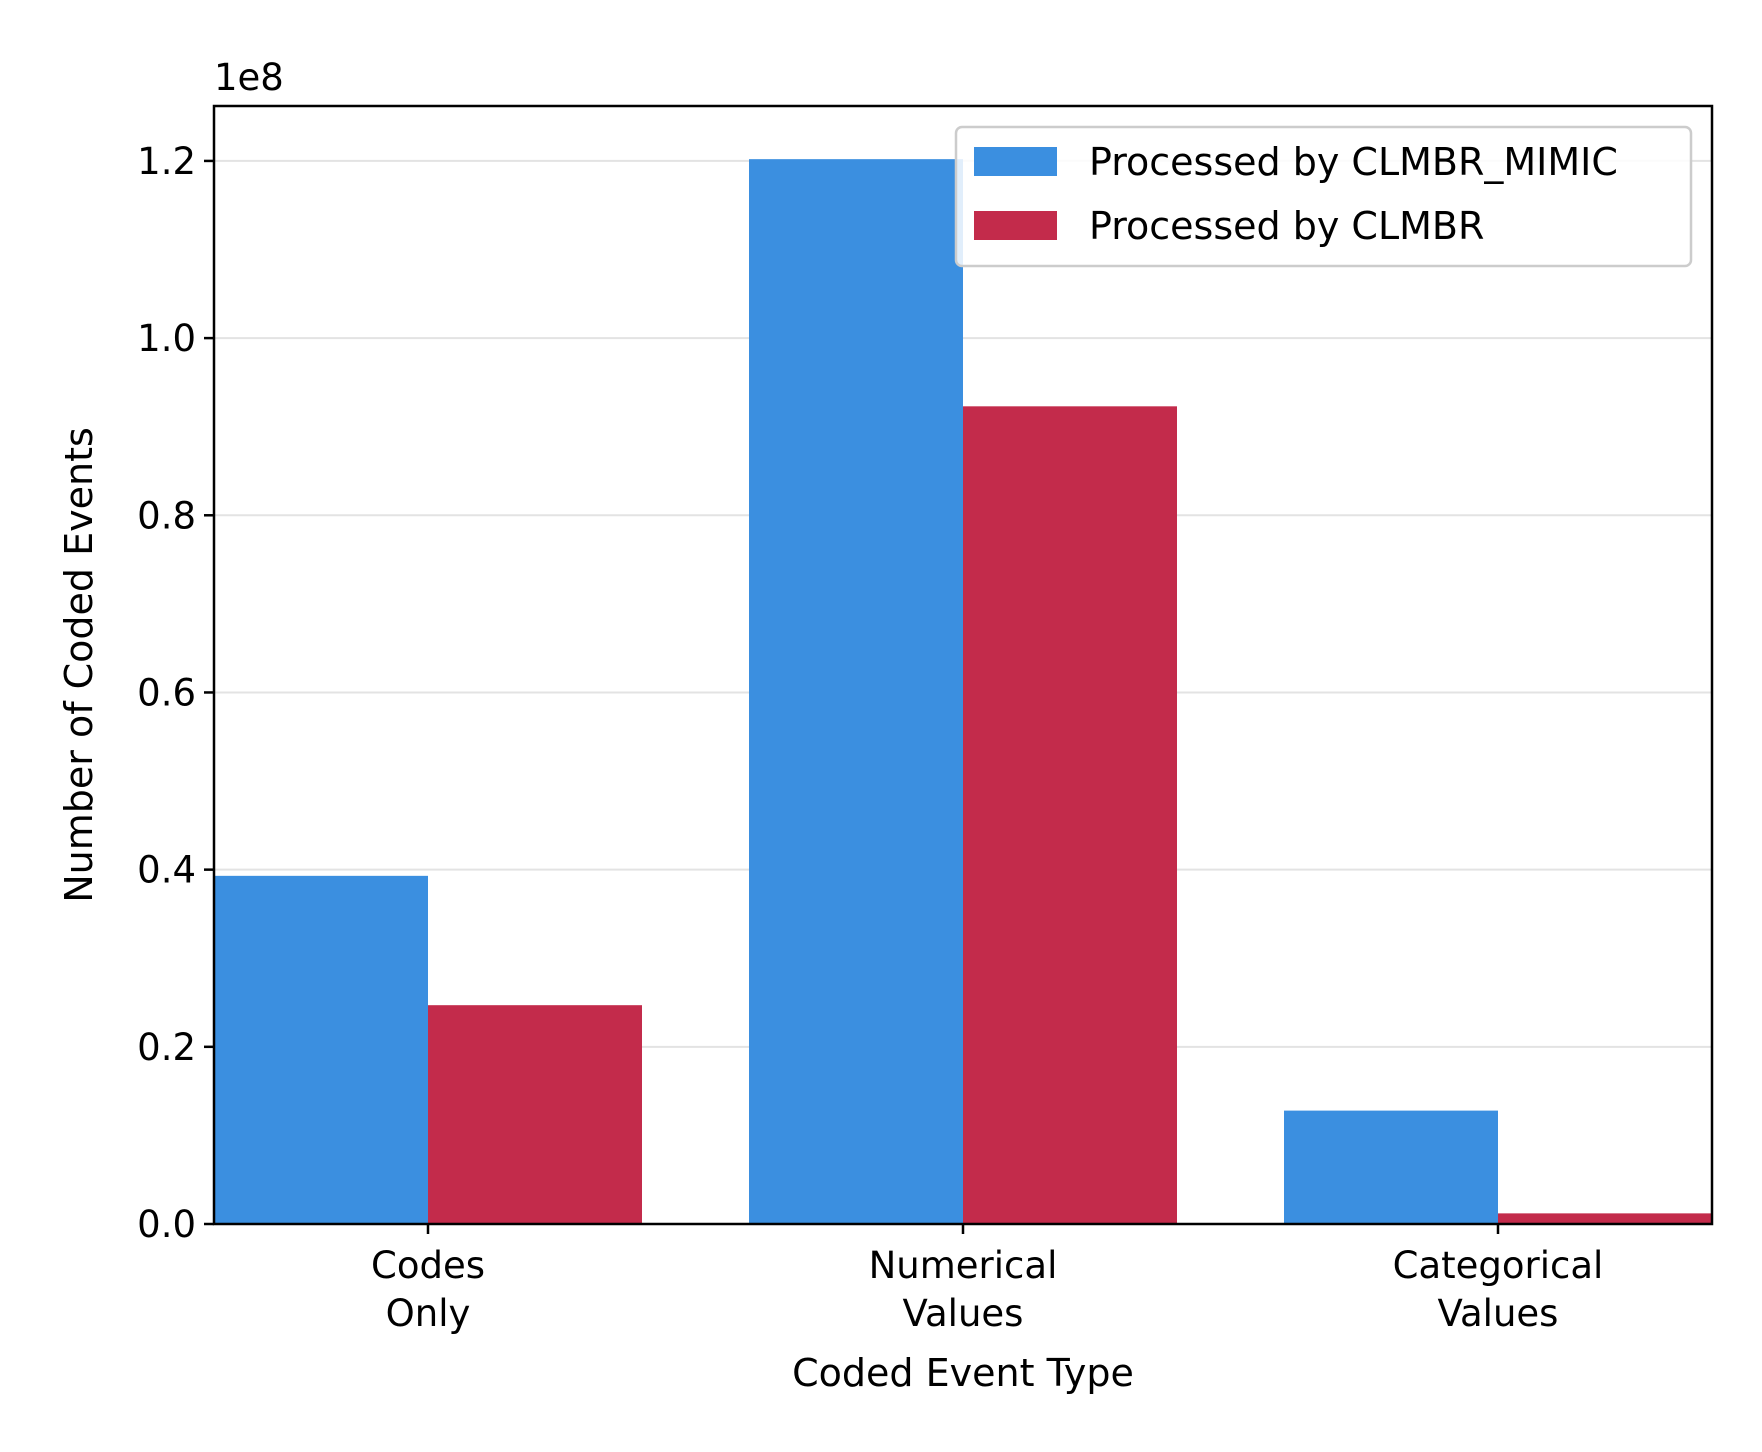 The image size is (1762, 1452). Describe the element at coordinates (249, 77) in the screenshot. I see `y-axis-offset-text: 1e8` at that location.